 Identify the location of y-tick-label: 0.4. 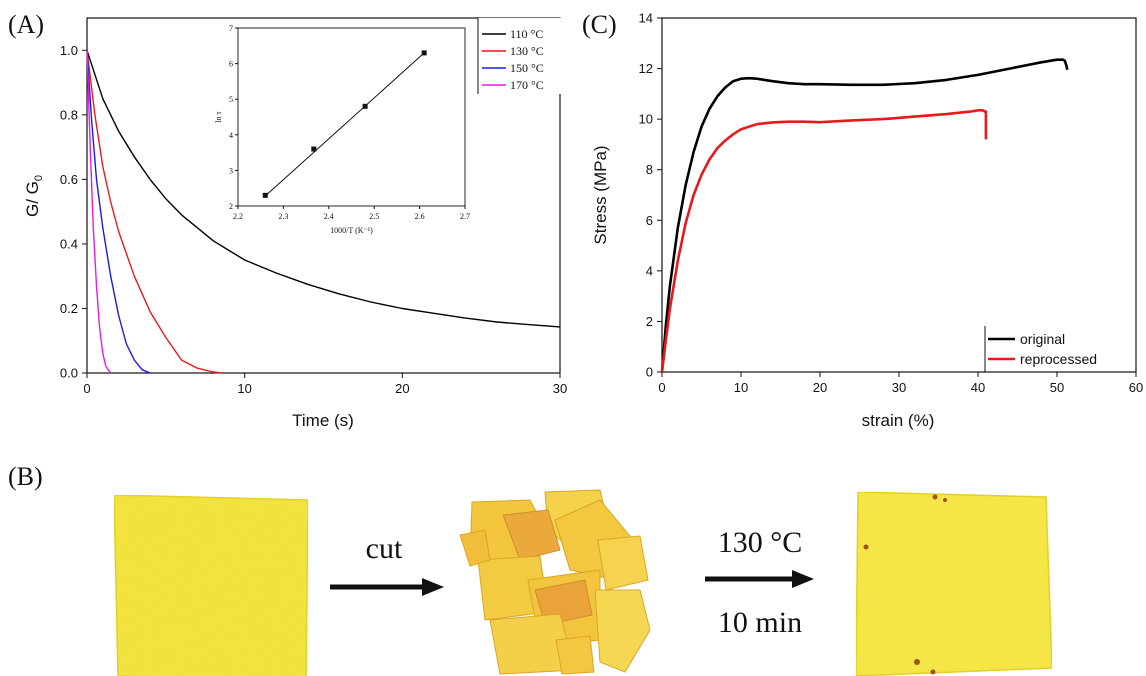
(69, 243).